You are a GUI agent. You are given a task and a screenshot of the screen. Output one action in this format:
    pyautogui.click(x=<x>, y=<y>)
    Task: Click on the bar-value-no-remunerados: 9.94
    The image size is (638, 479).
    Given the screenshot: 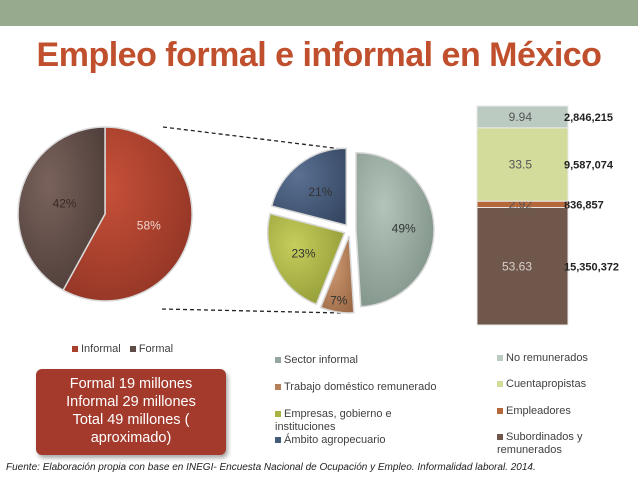 What is the action you would take?
    pyautogui.click(x=521, y=117)
    